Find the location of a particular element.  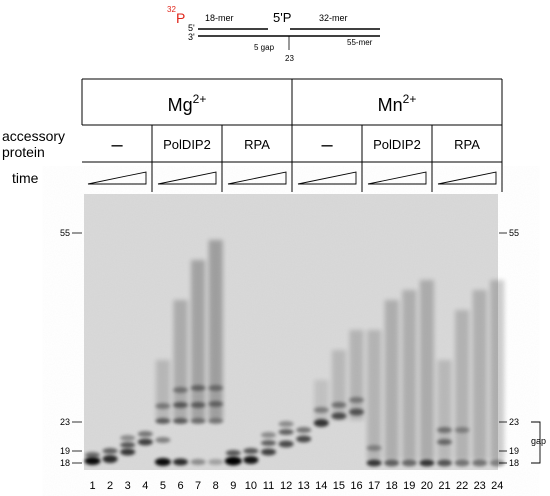

size-markers-right: 55 23 19 18 is located at coordinates (509, 348).